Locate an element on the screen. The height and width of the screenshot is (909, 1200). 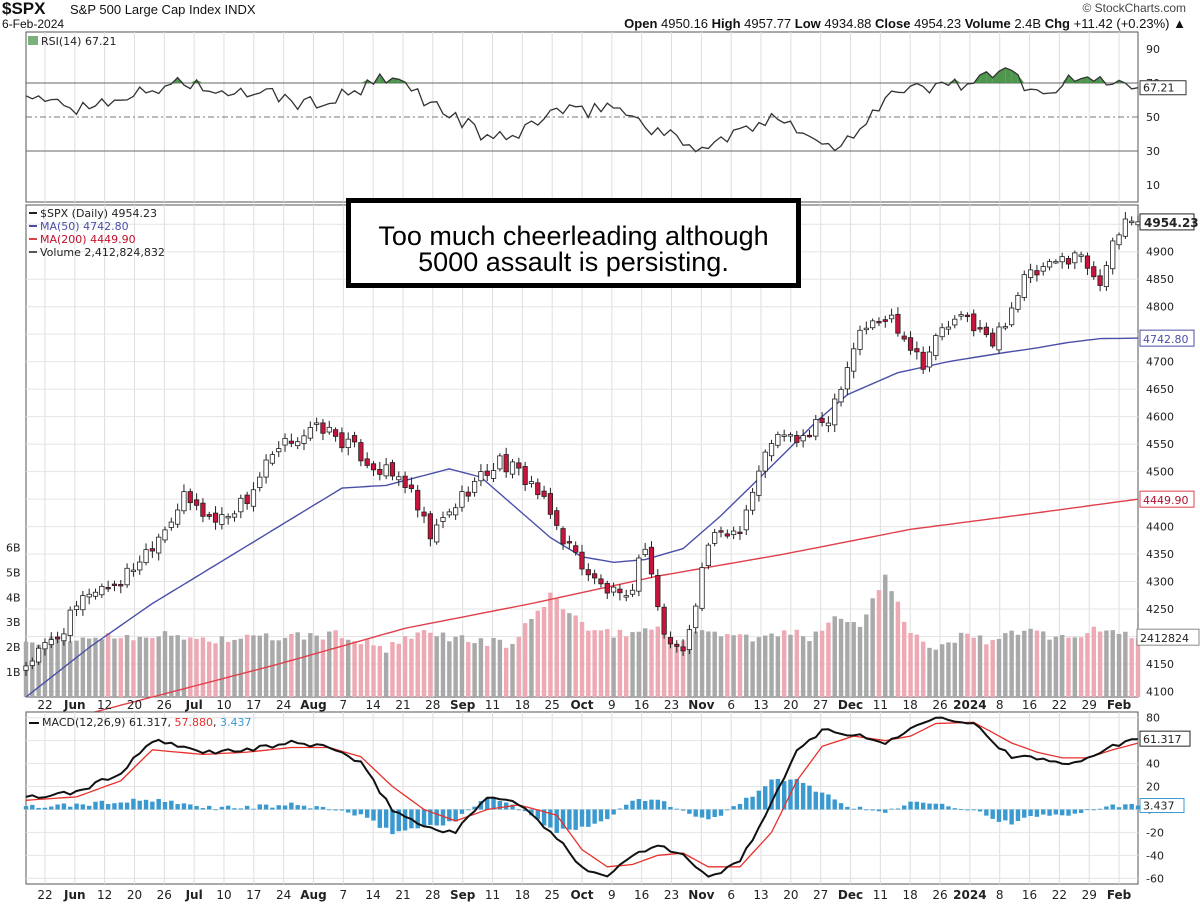
price-legend-swatch is located at coordinates (33, 213).